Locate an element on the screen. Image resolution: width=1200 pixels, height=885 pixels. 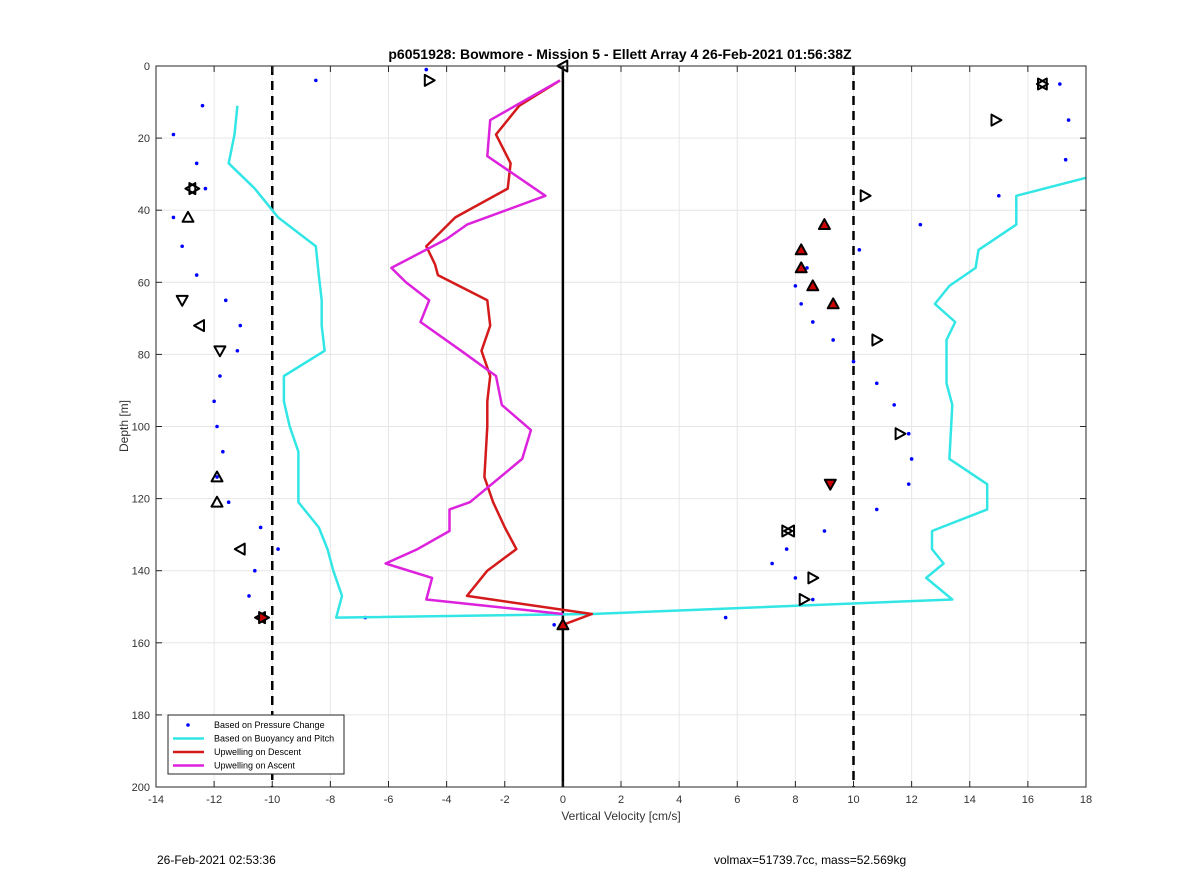
y-tick-label: 40 is located at coordinates (144, 211).